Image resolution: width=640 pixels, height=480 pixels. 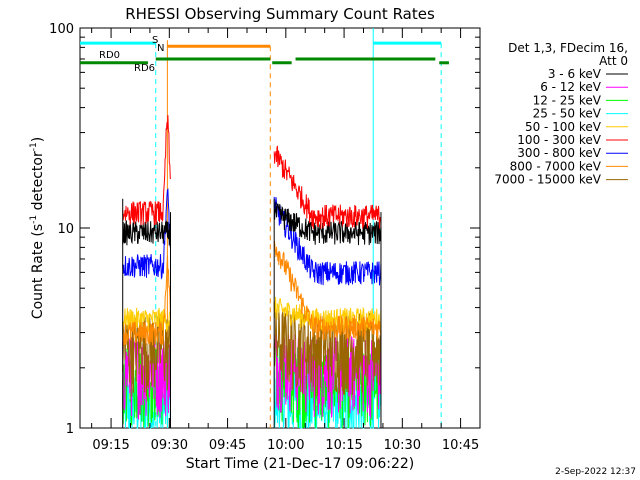 What do you see at coordinates (563, 127) in the screenshot?
I see `legend-label: 50 - 100 keV` at bounding box center [563, 127].